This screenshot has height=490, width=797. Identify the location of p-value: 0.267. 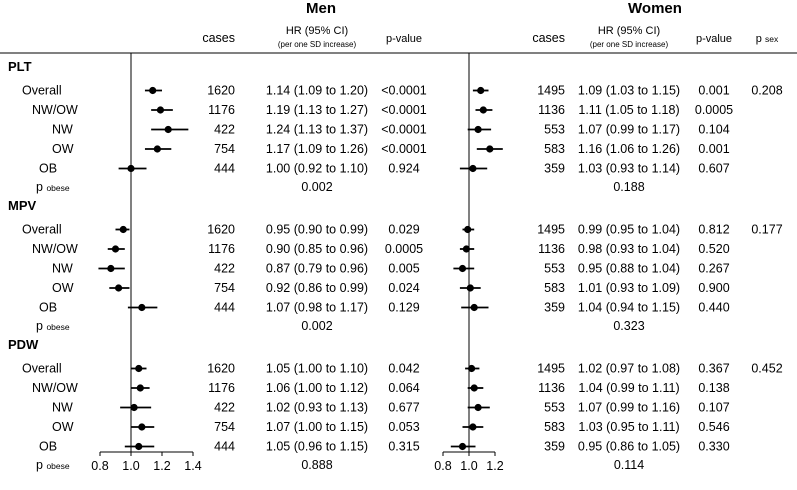
(713, 269).